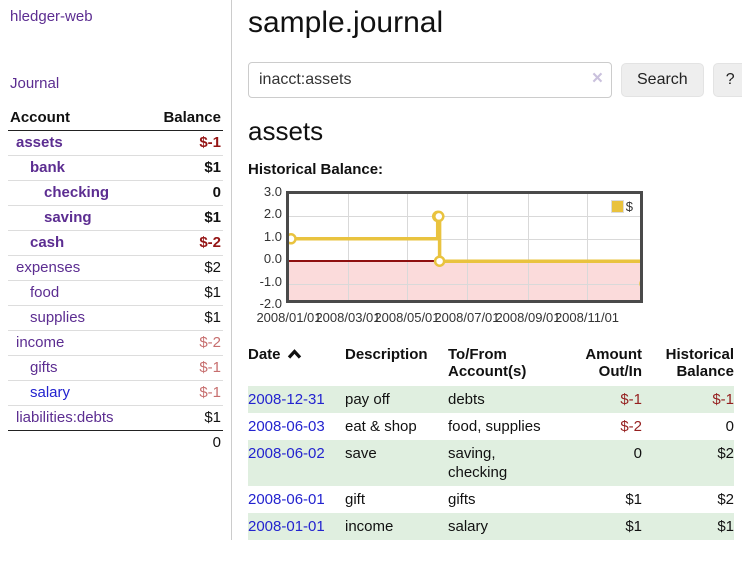  What do you see at coordinates (50, 392) in the screenshot?
I see `account-link-salary: salary` at bounding box center [50, 392].